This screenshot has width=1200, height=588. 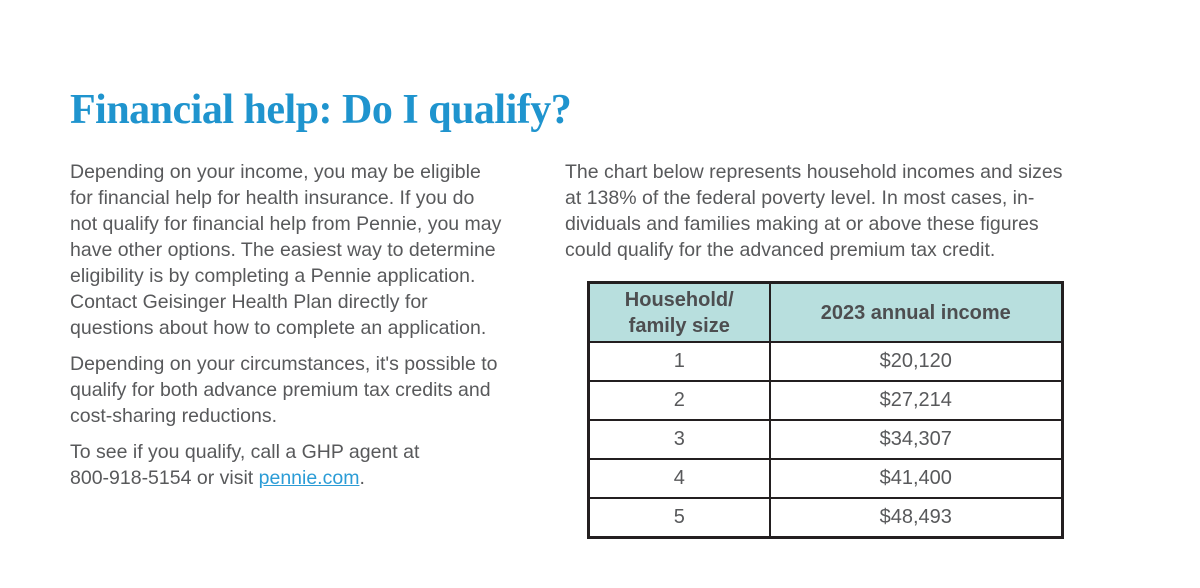 I want to click on table-row: 1 $20,120, so click(x=825, y=361).